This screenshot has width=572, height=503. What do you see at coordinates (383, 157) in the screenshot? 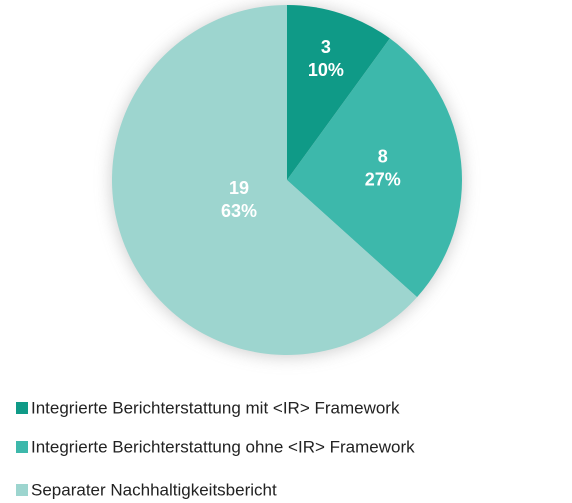
I see `slice-count: 8` at bounding box center [383, 157].